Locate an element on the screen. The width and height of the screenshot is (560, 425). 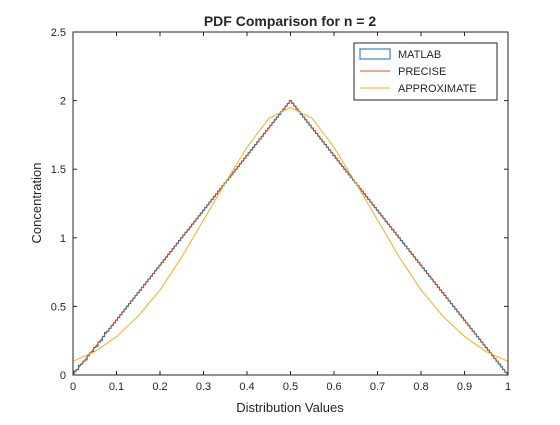
y-tick-label: 2 is located at coordinates (63, 102).